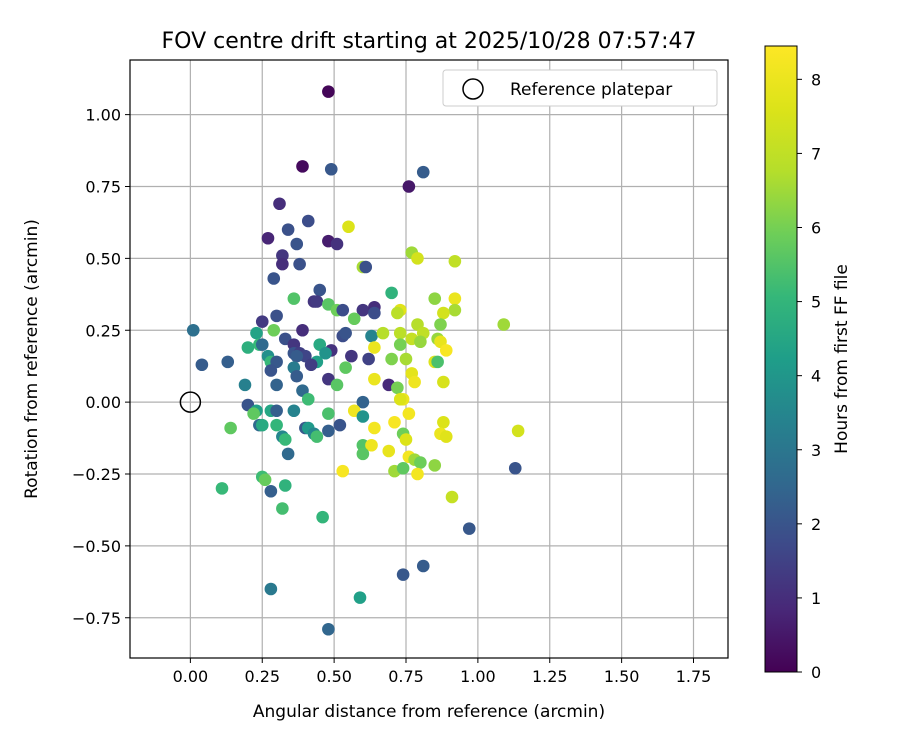  I want to click on y-tick-label: 1.00, so click(103, 115).